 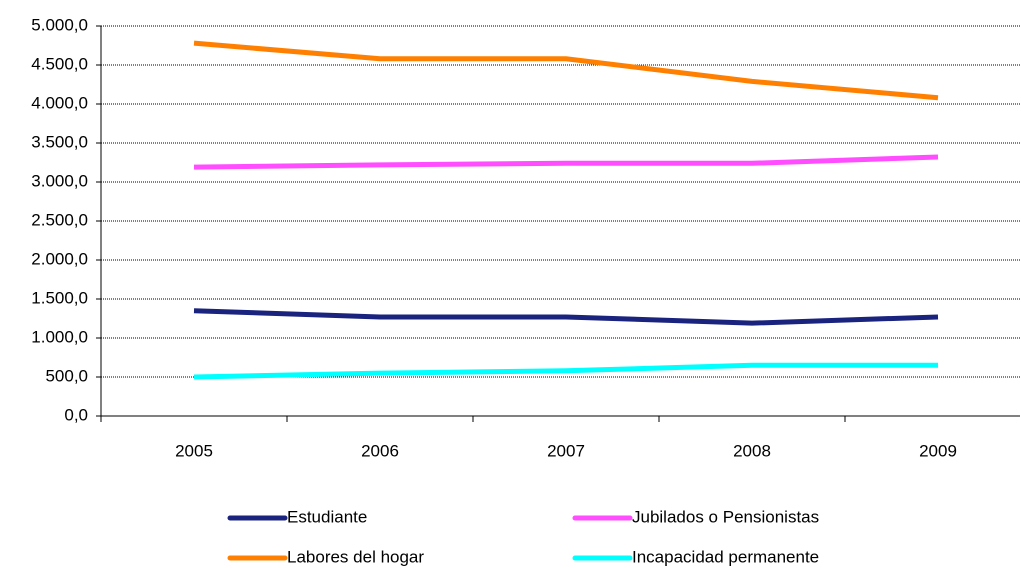 I want to click on legend-label: Jubilados o Pensionistas, so click(x=725, y=516).